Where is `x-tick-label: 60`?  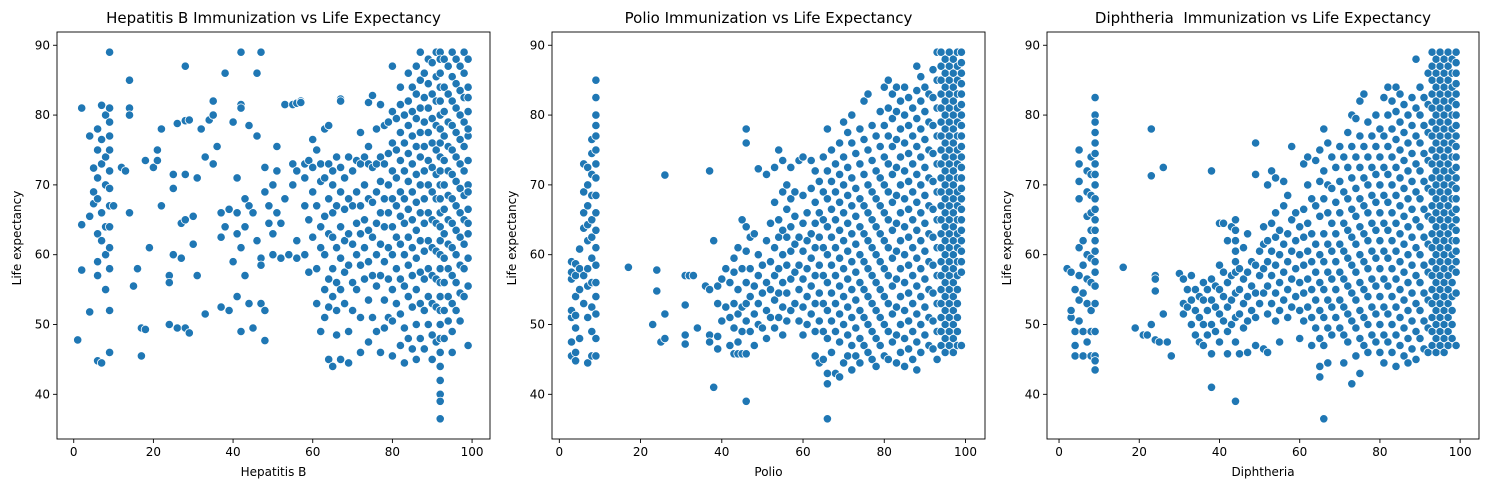 x-tick-label: 60 is located at coordinates (802, 452).